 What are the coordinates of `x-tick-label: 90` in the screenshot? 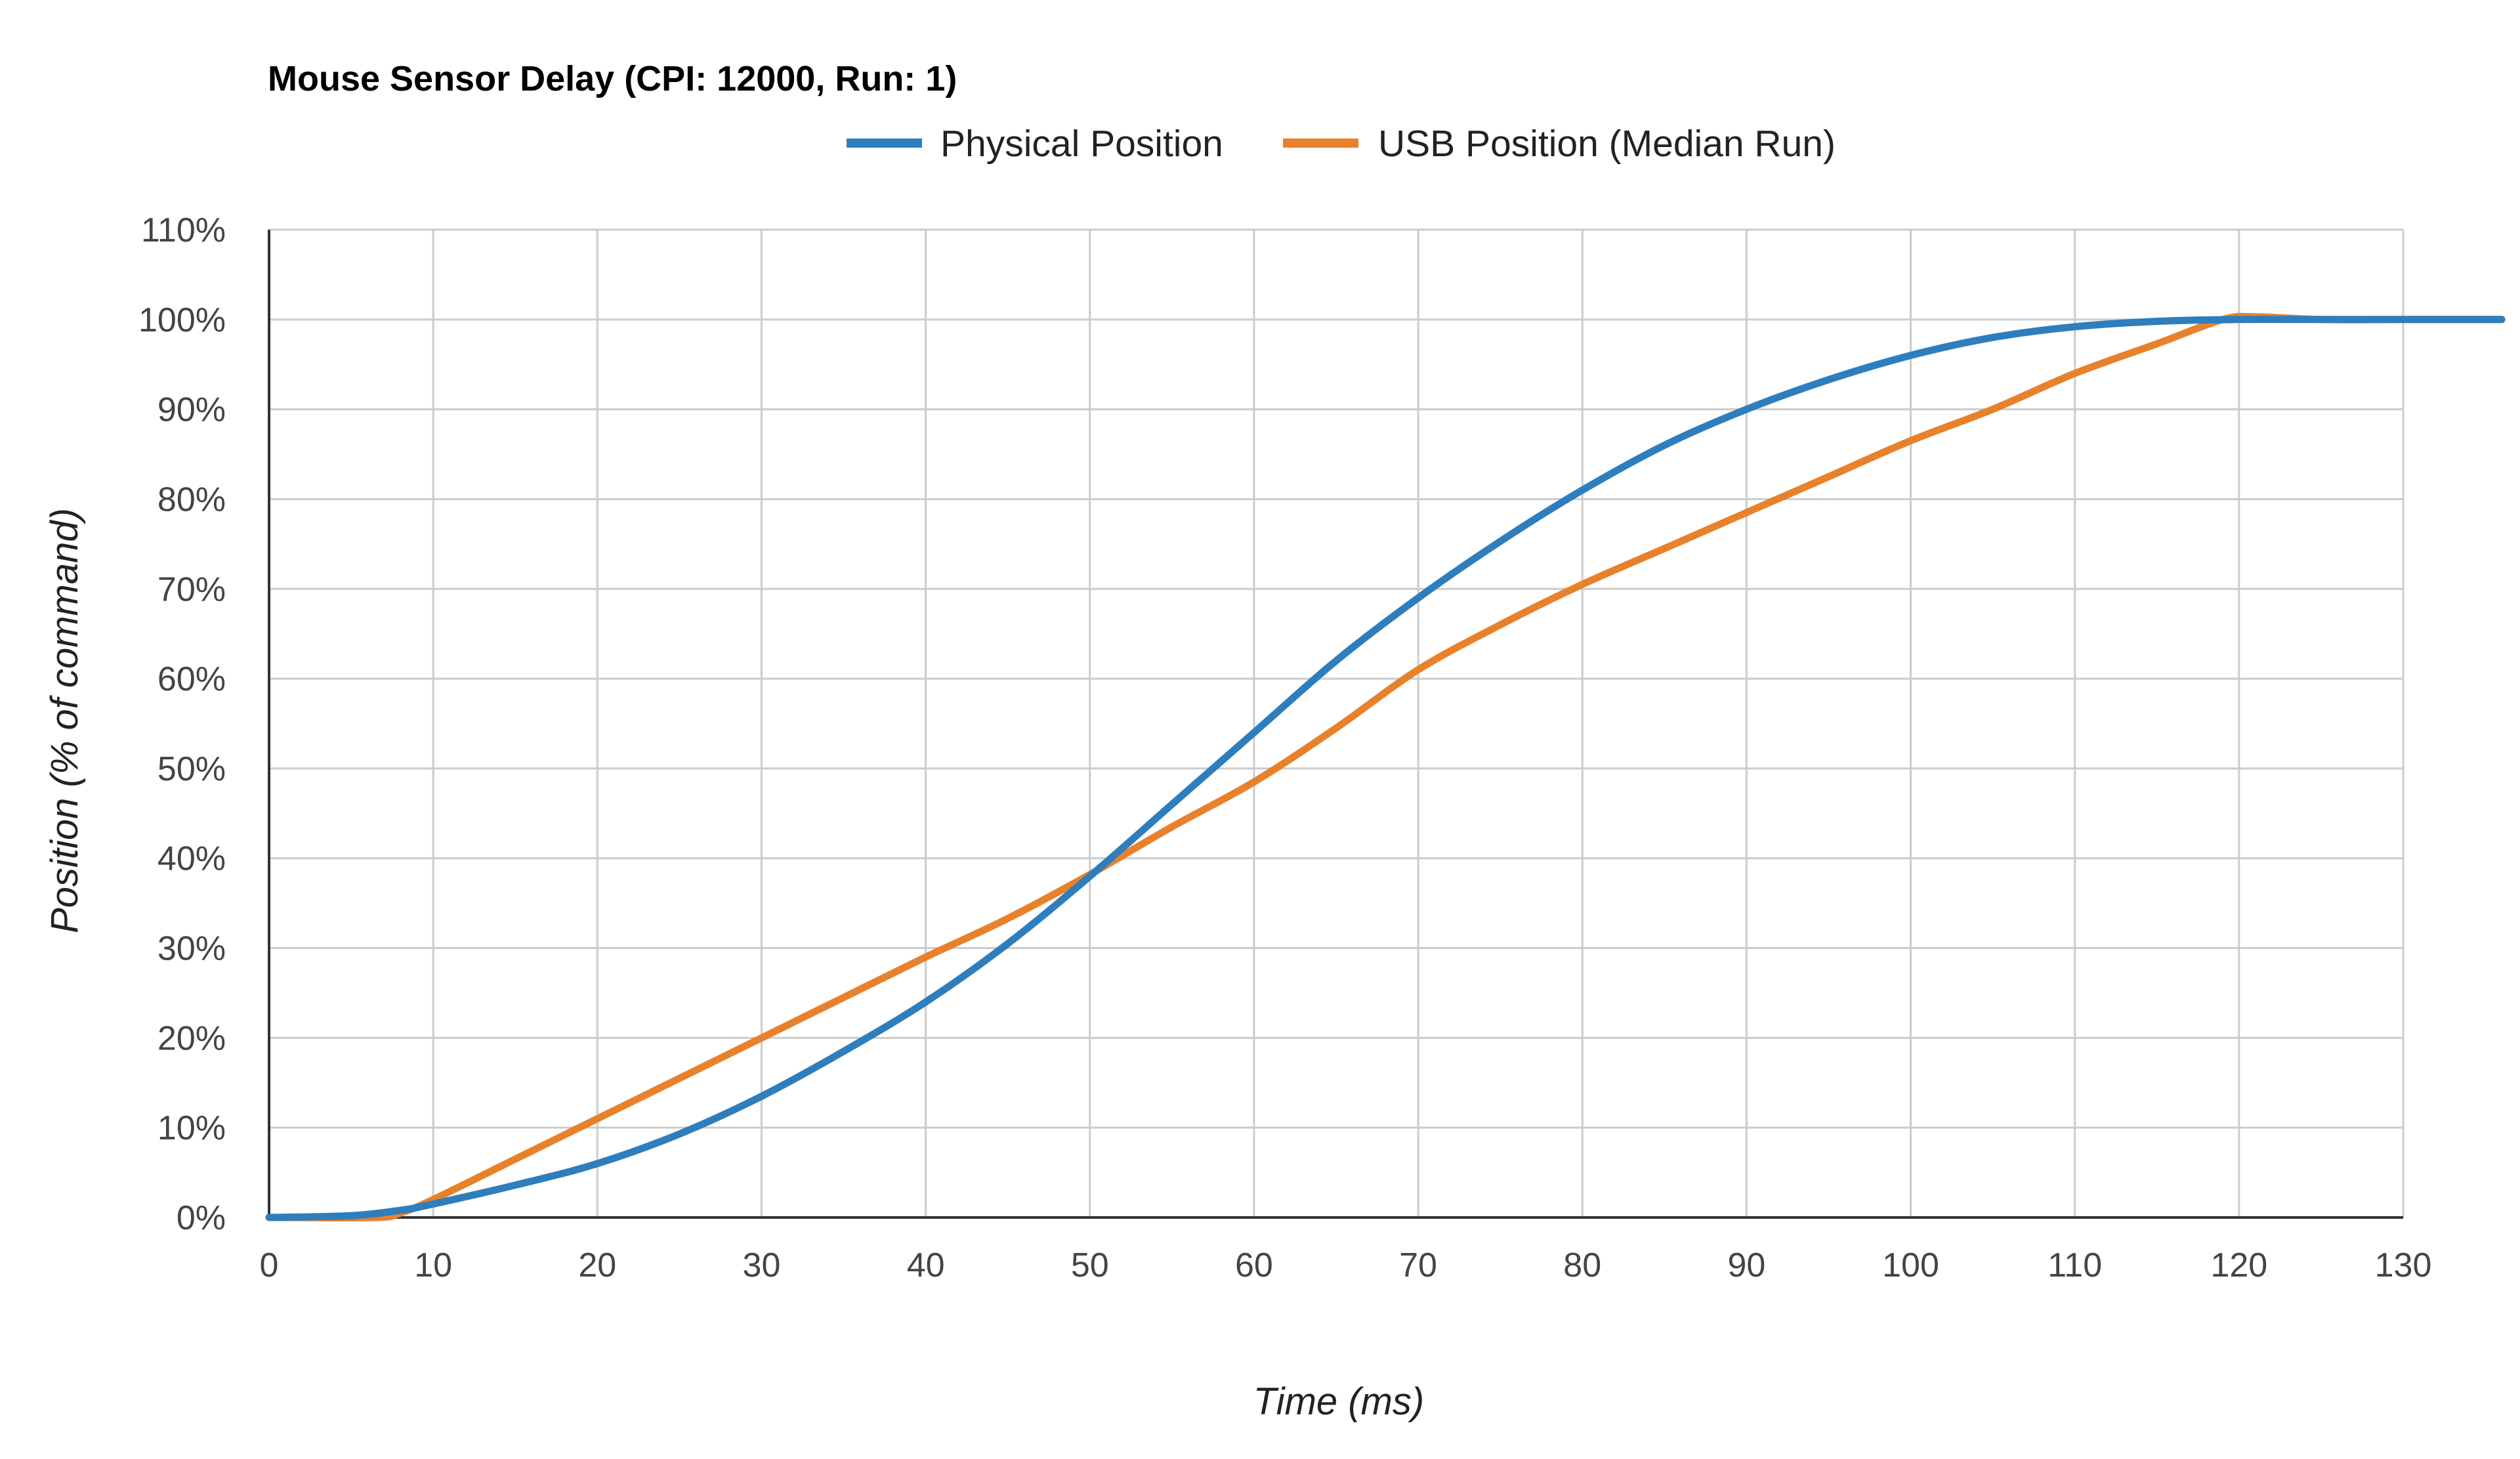 It's located at (1746, 1265).